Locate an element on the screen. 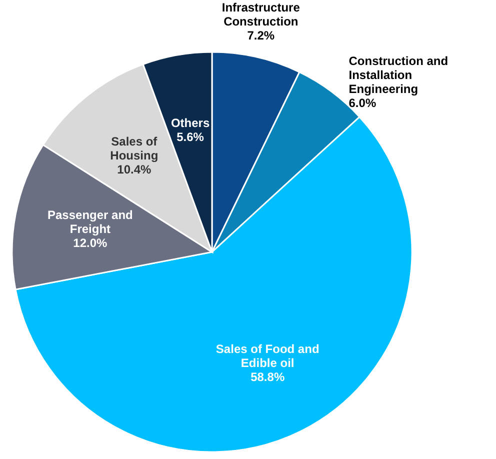 Image resolution: width=496 pixels, height=459 pixels. slice-label: Infrastructure Construction is located at coordinates (261, 14).